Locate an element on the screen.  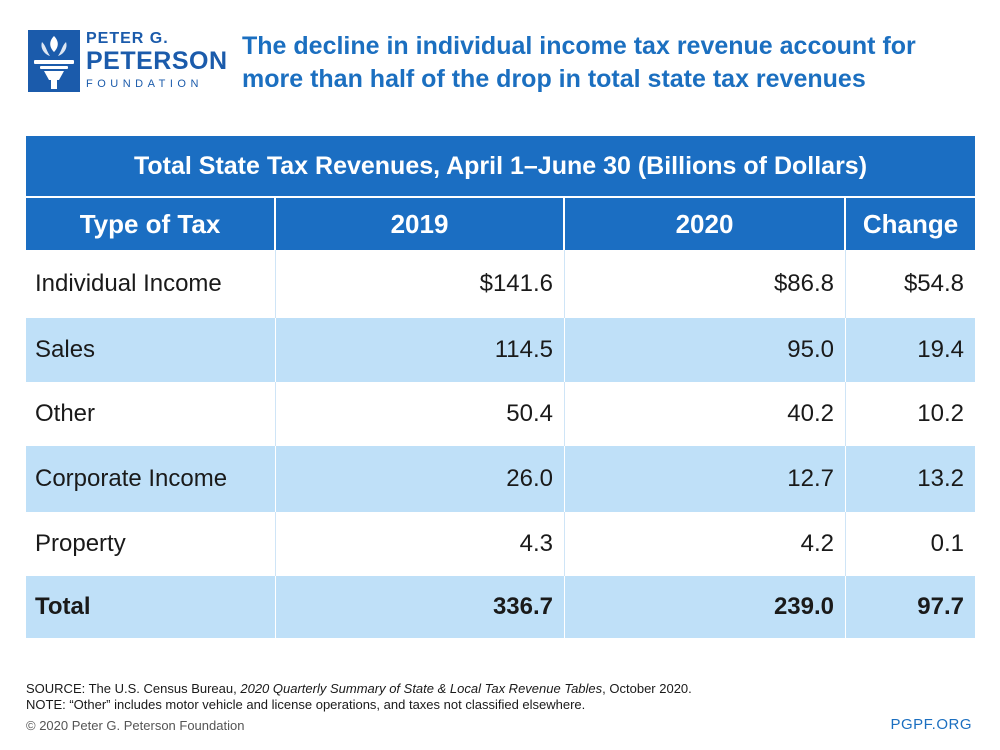
value-2020: 40.2 is located at coordinates (705, 414).